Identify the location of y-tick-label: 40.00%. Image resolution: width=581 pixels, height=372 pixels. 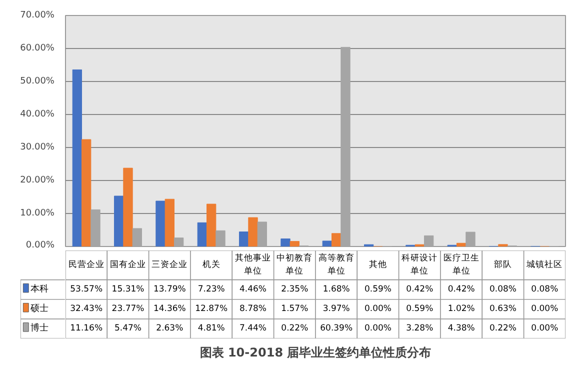
(37, 115).